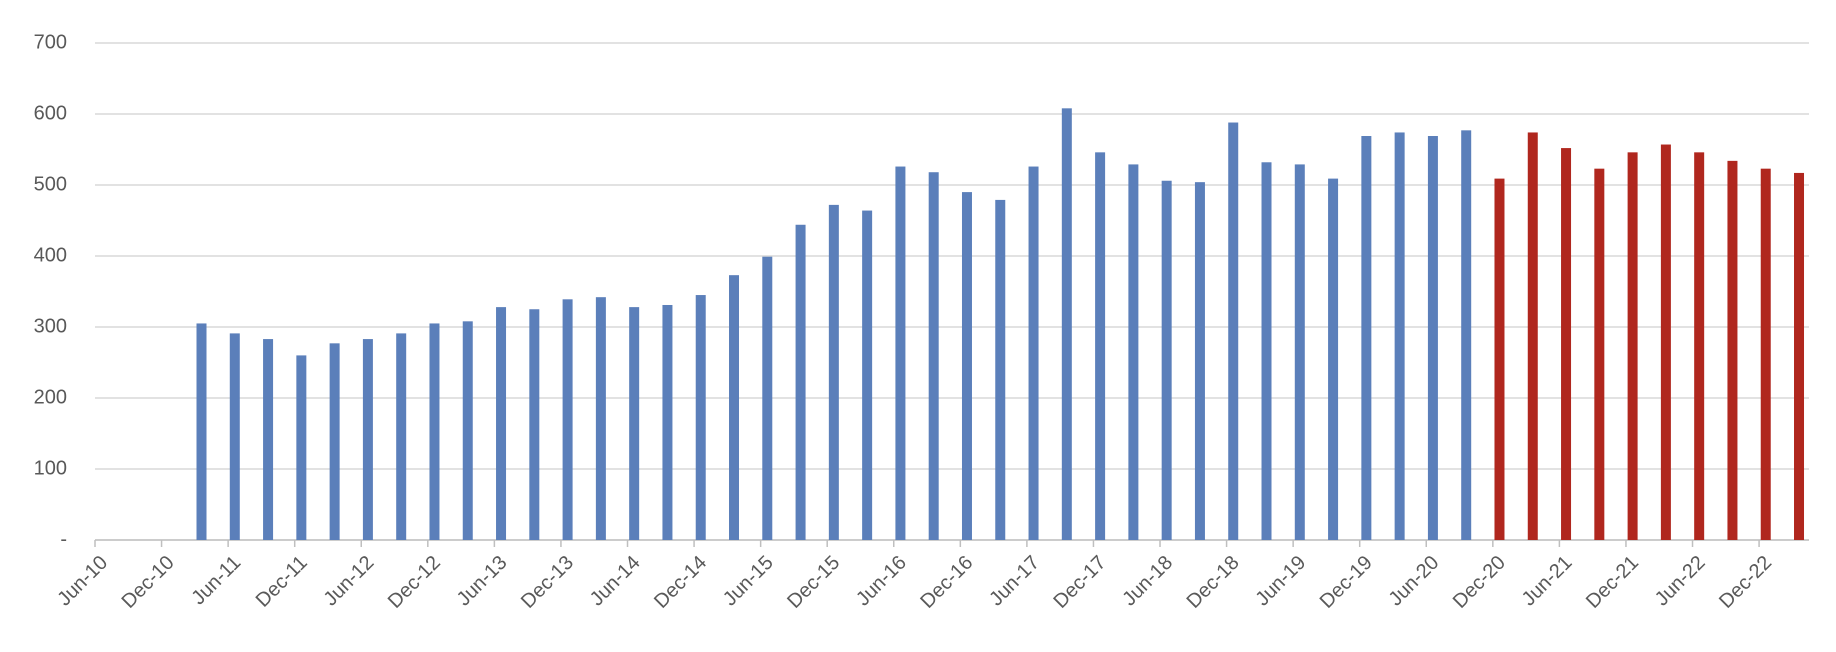 This screenshot has width=1836, height=652. I want to click on x-tick-label: Dec-22, so click(1745, 582).